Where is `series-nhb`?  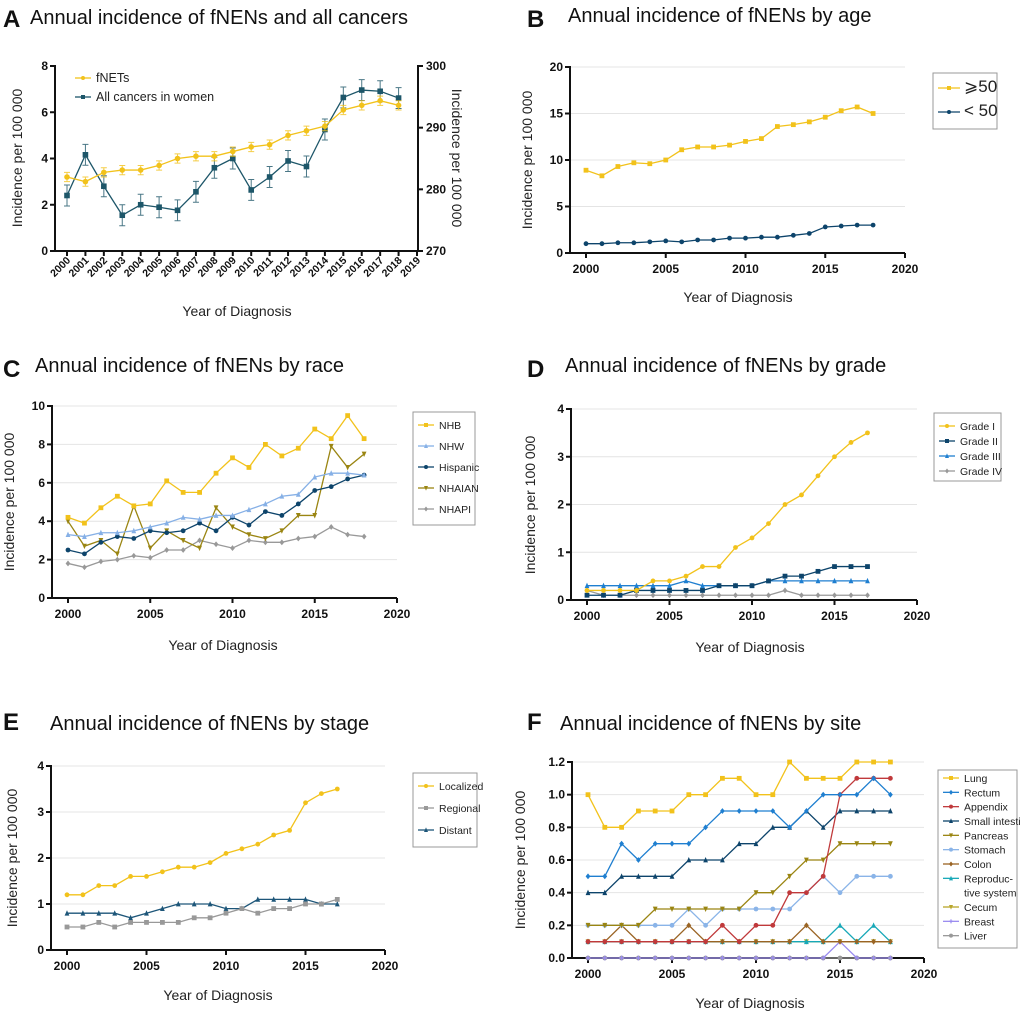 series-nhb is located at coordinates (216, 469).